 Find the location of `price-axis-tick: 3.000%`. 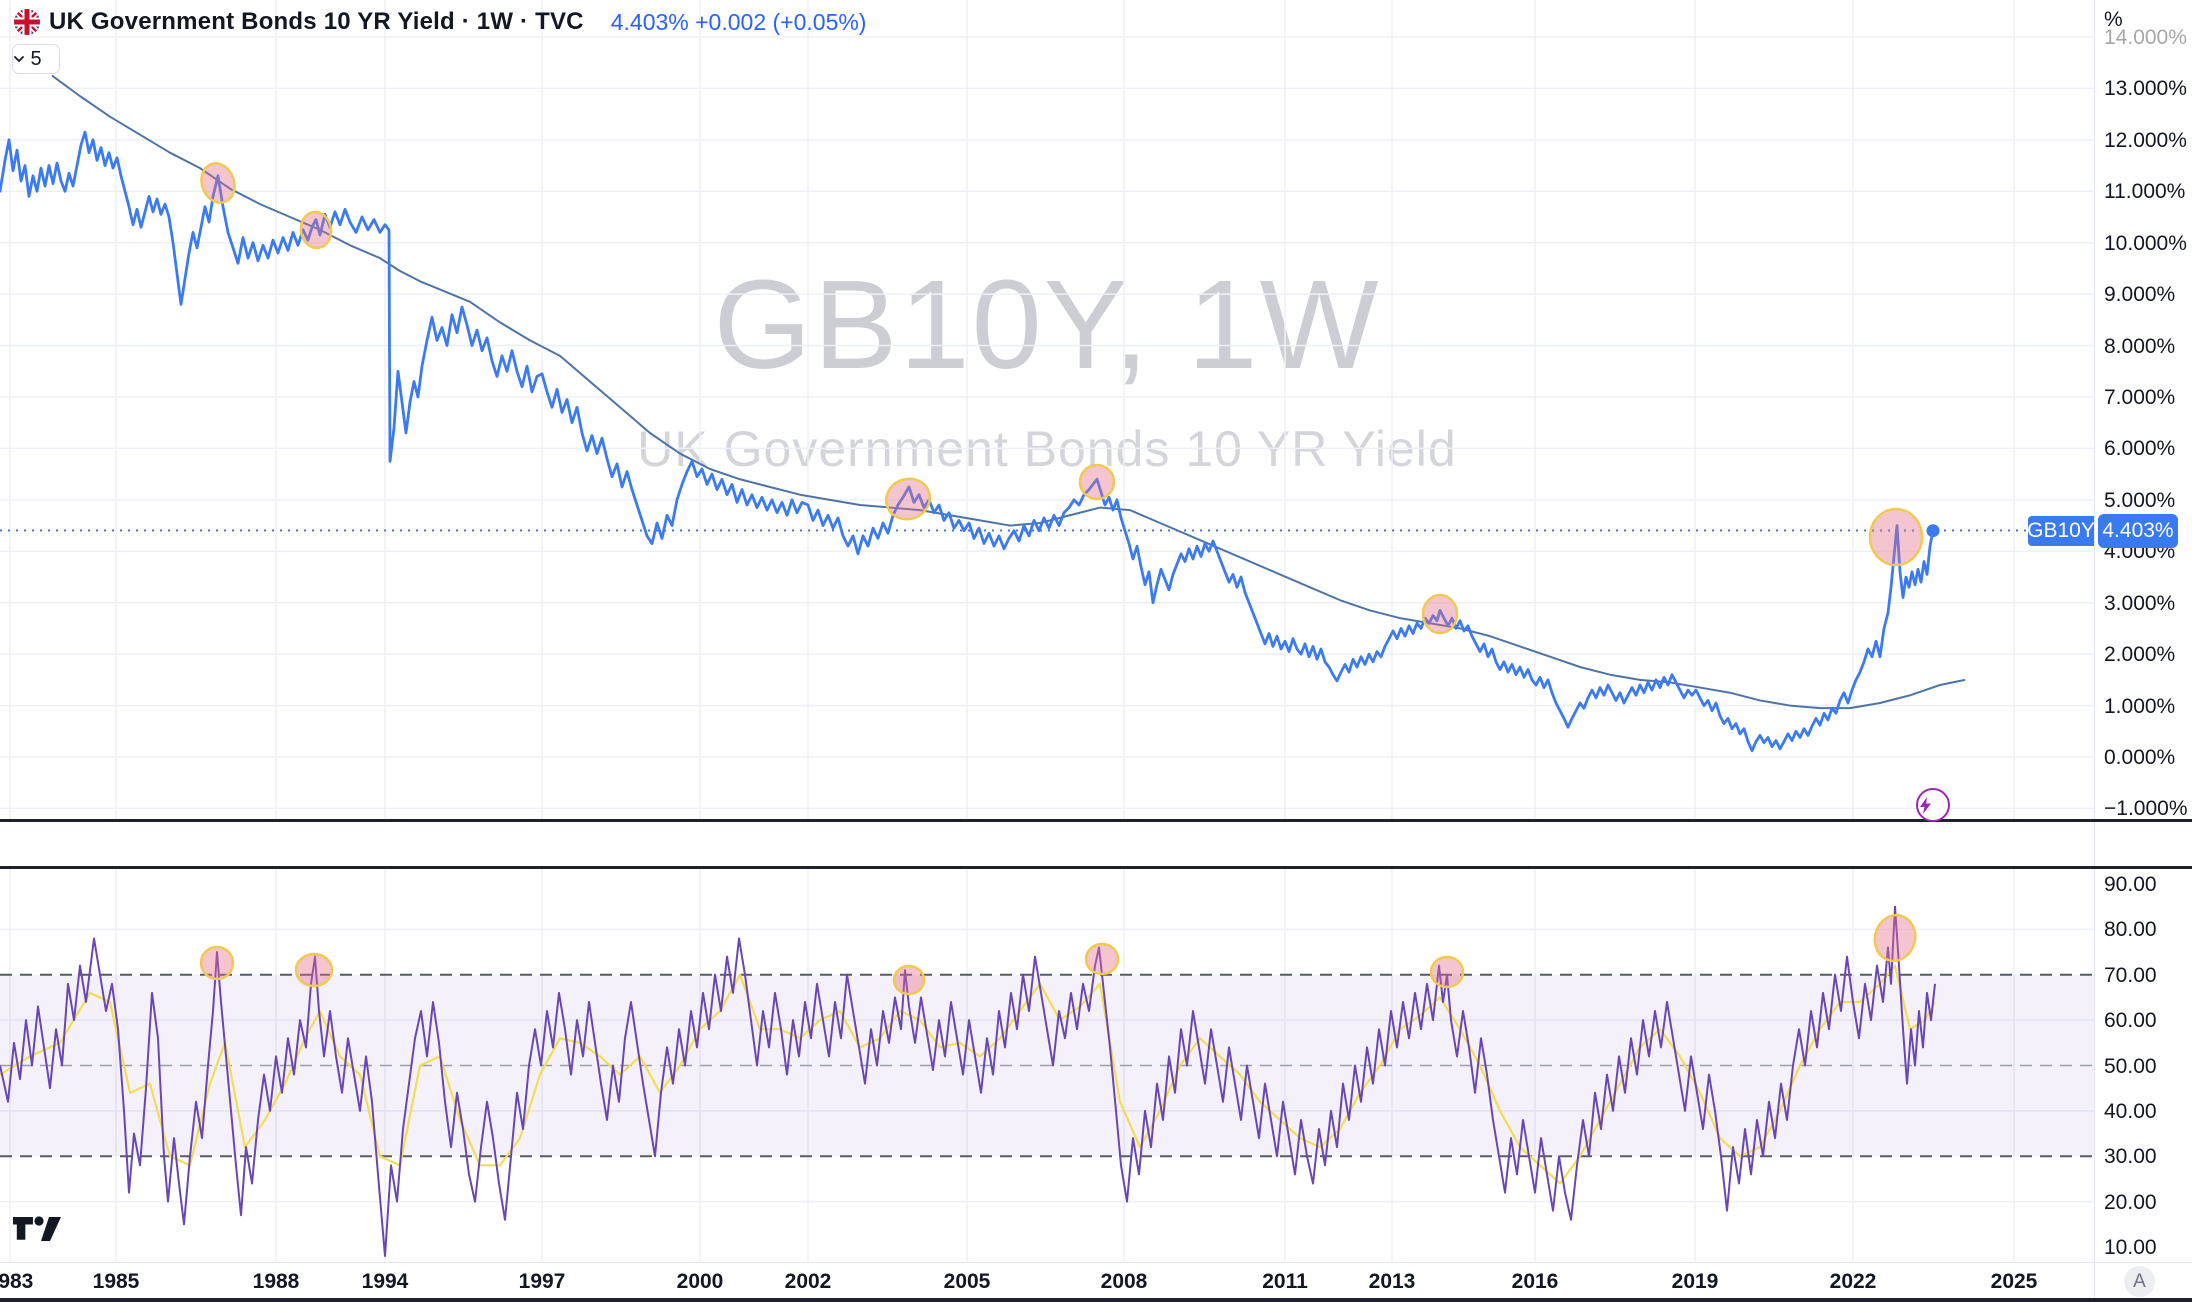

price-axis-tick: 3.000% is located at coordinates (2140, 603).